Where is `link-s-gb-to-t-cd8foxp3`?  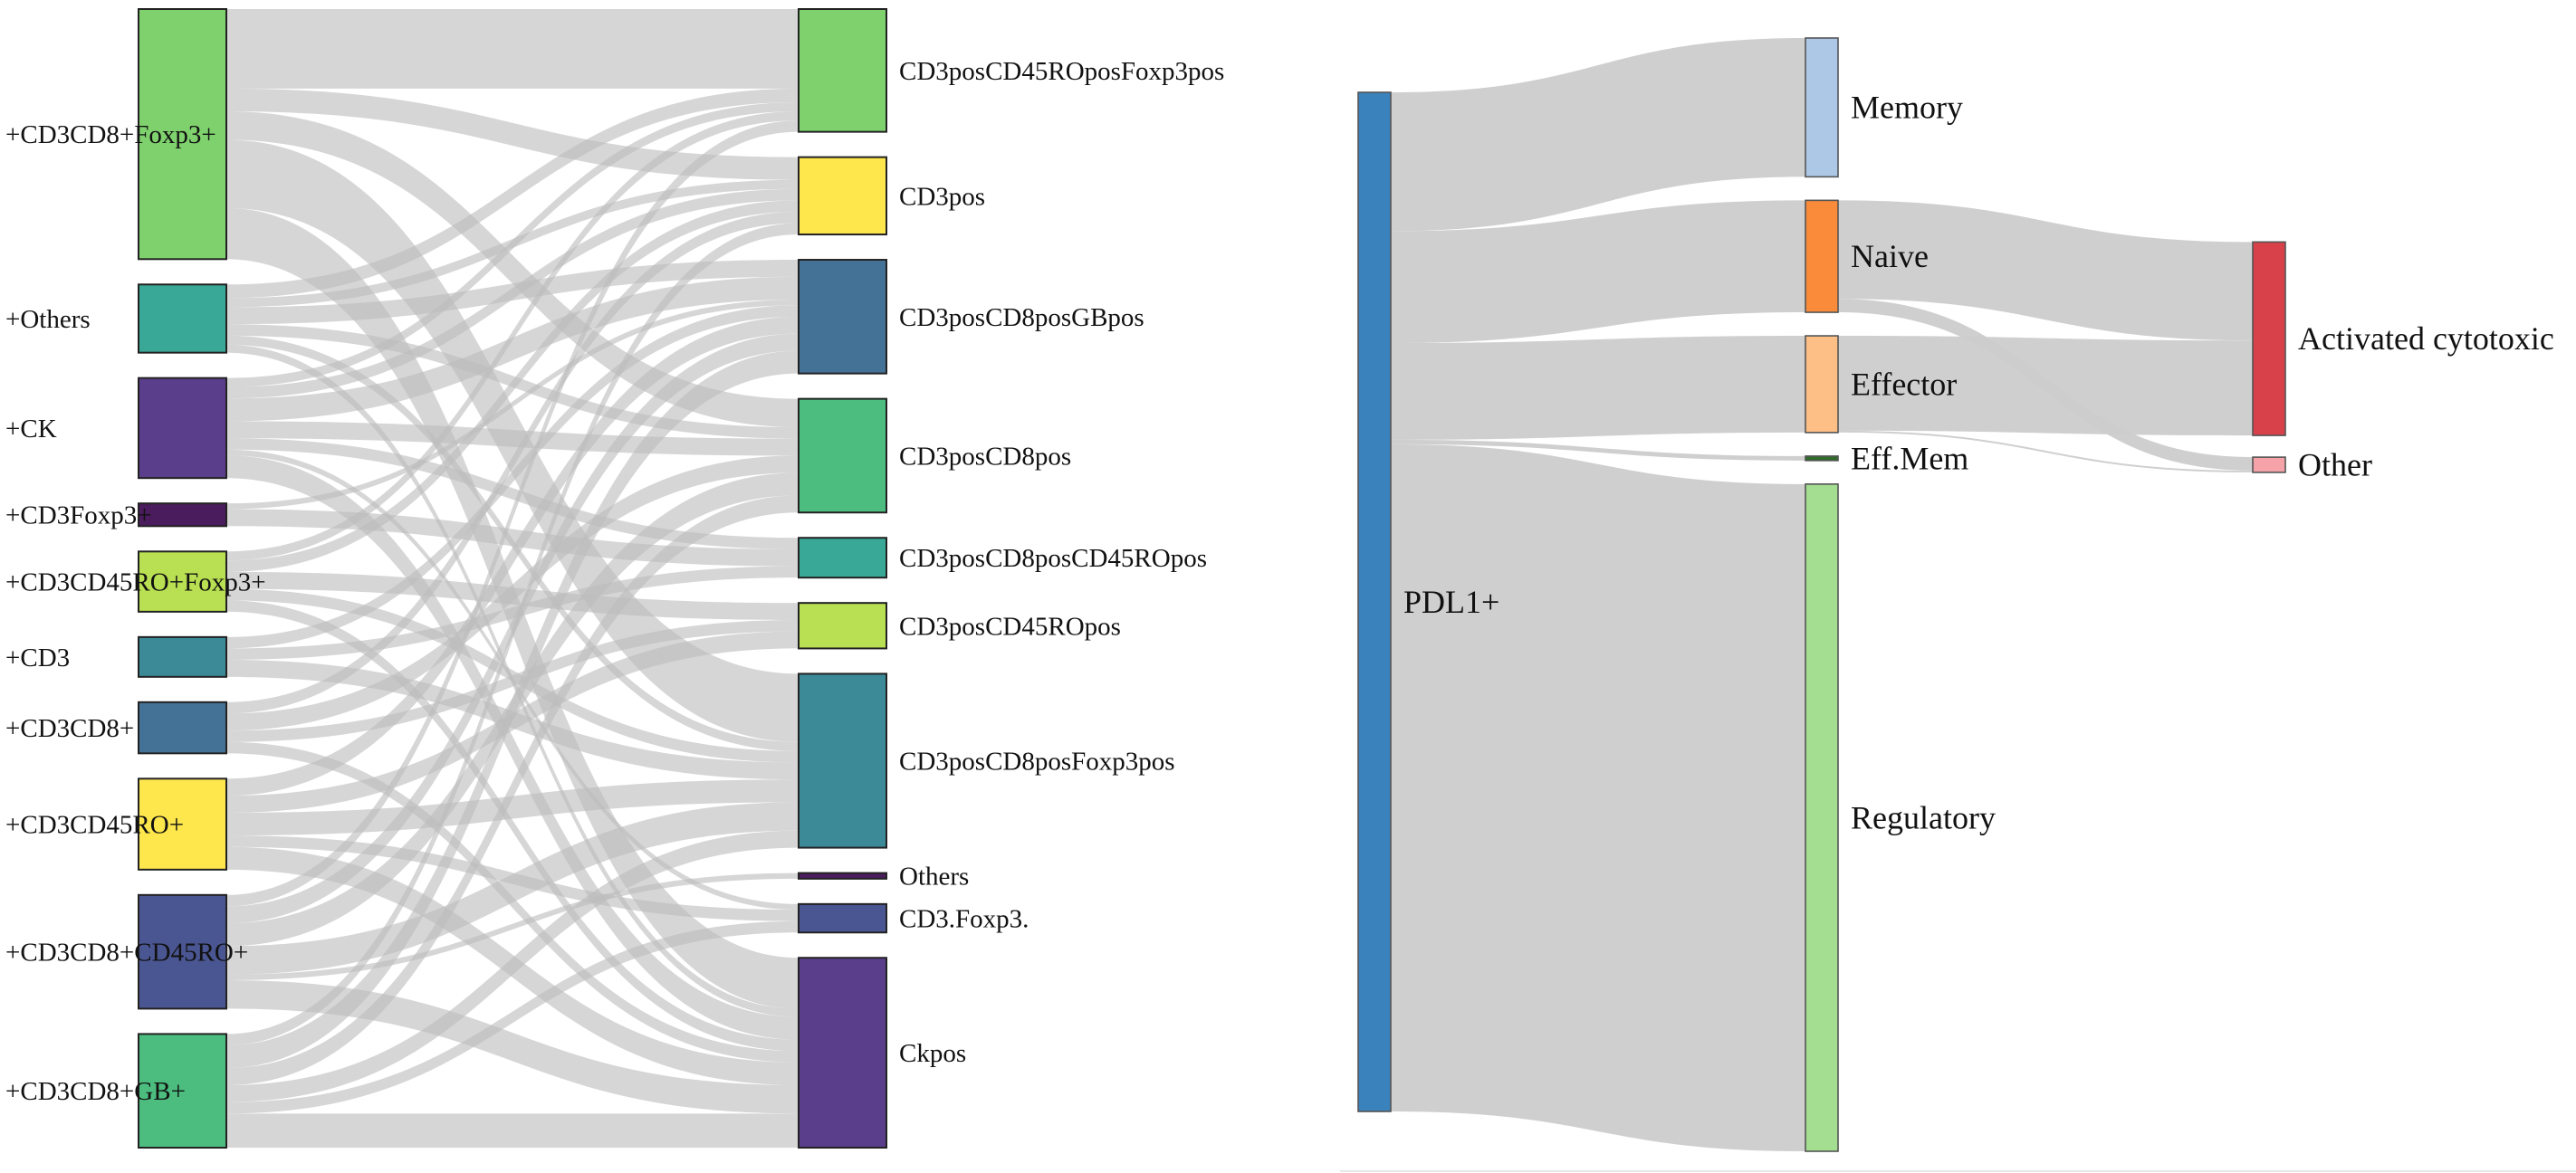 link-s-gb-to-t-cd8foxp3 is located at coordinates (512, 966).